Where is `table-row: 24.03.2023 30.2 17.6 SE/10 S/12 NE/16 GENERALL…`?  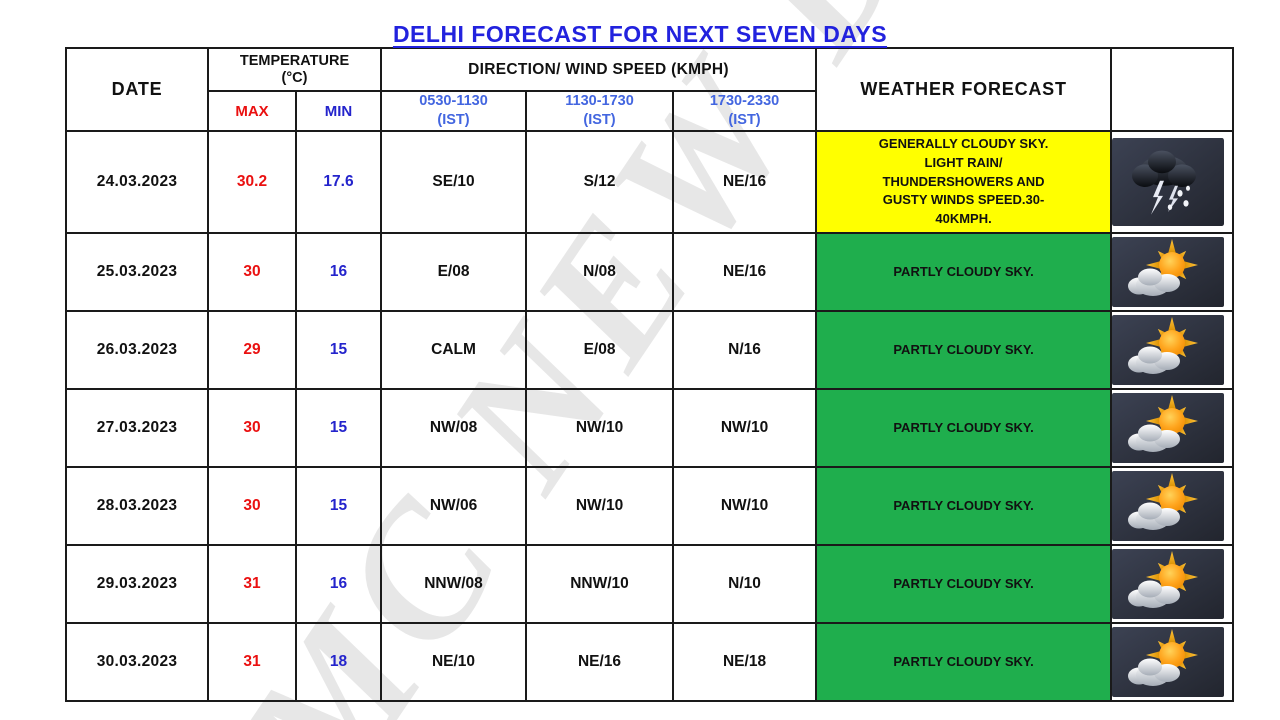
table-row: 24.03.2023 30.2 17.6 SE/10 S/12 NE/16 GENERALL… is located at coordinates (650, 182).